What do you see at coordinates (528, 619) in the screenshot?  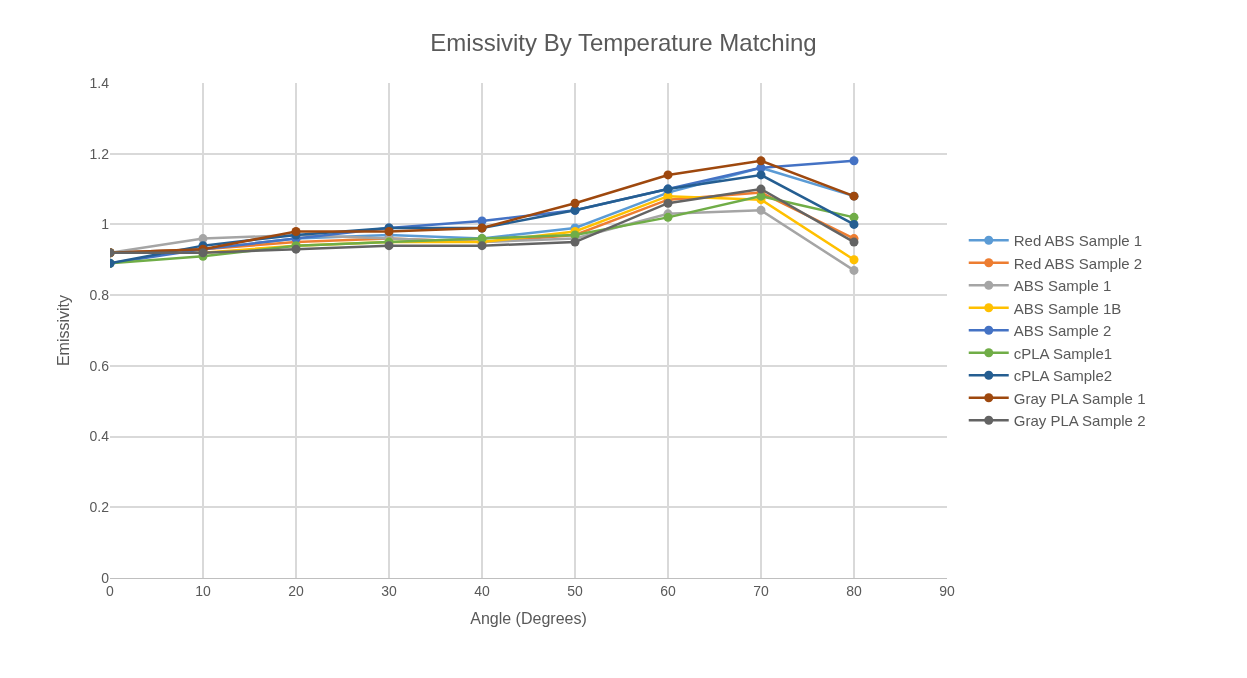 I see `x-axis-title: Angle (Degrees)` at bounding box center [528, 619].